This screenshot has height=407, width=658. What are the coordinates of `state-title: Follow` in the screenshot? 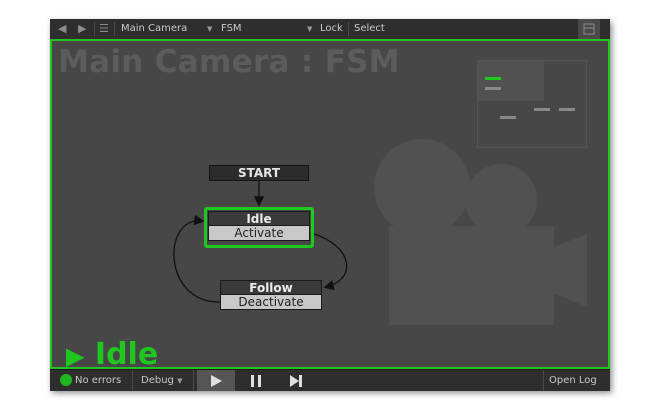 It's located at (271, 287).